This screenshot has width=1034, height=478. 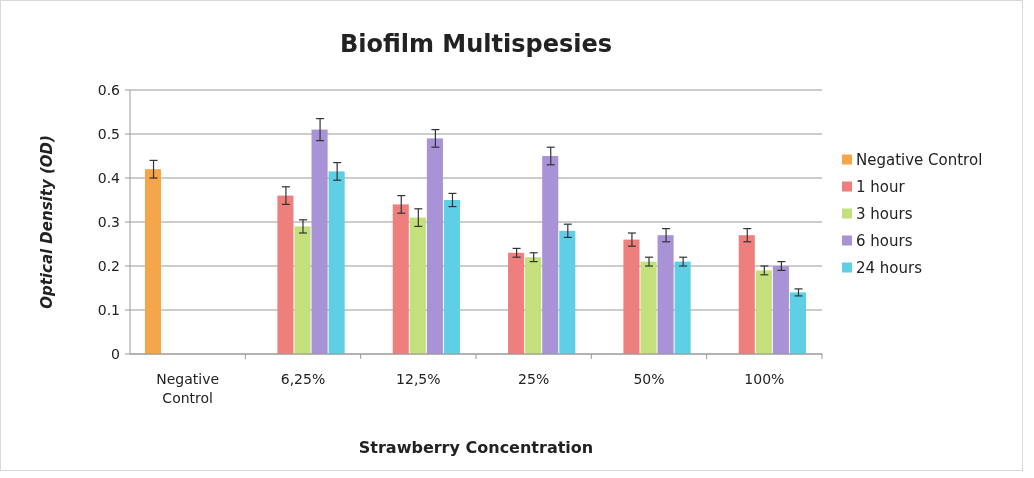 What do you see at coordinates (115, 353) in the screenshot?
I see `y-tick-label: 0` at bounding box center [115, 353].